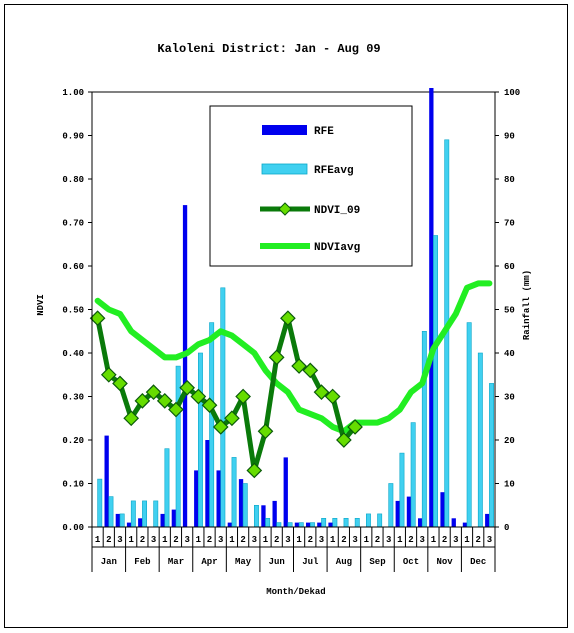 The image size is (574, 633). Describe the element at coordinates (73, 311) in the screenshot. I see `left-tick-label: 0.50` at that location.